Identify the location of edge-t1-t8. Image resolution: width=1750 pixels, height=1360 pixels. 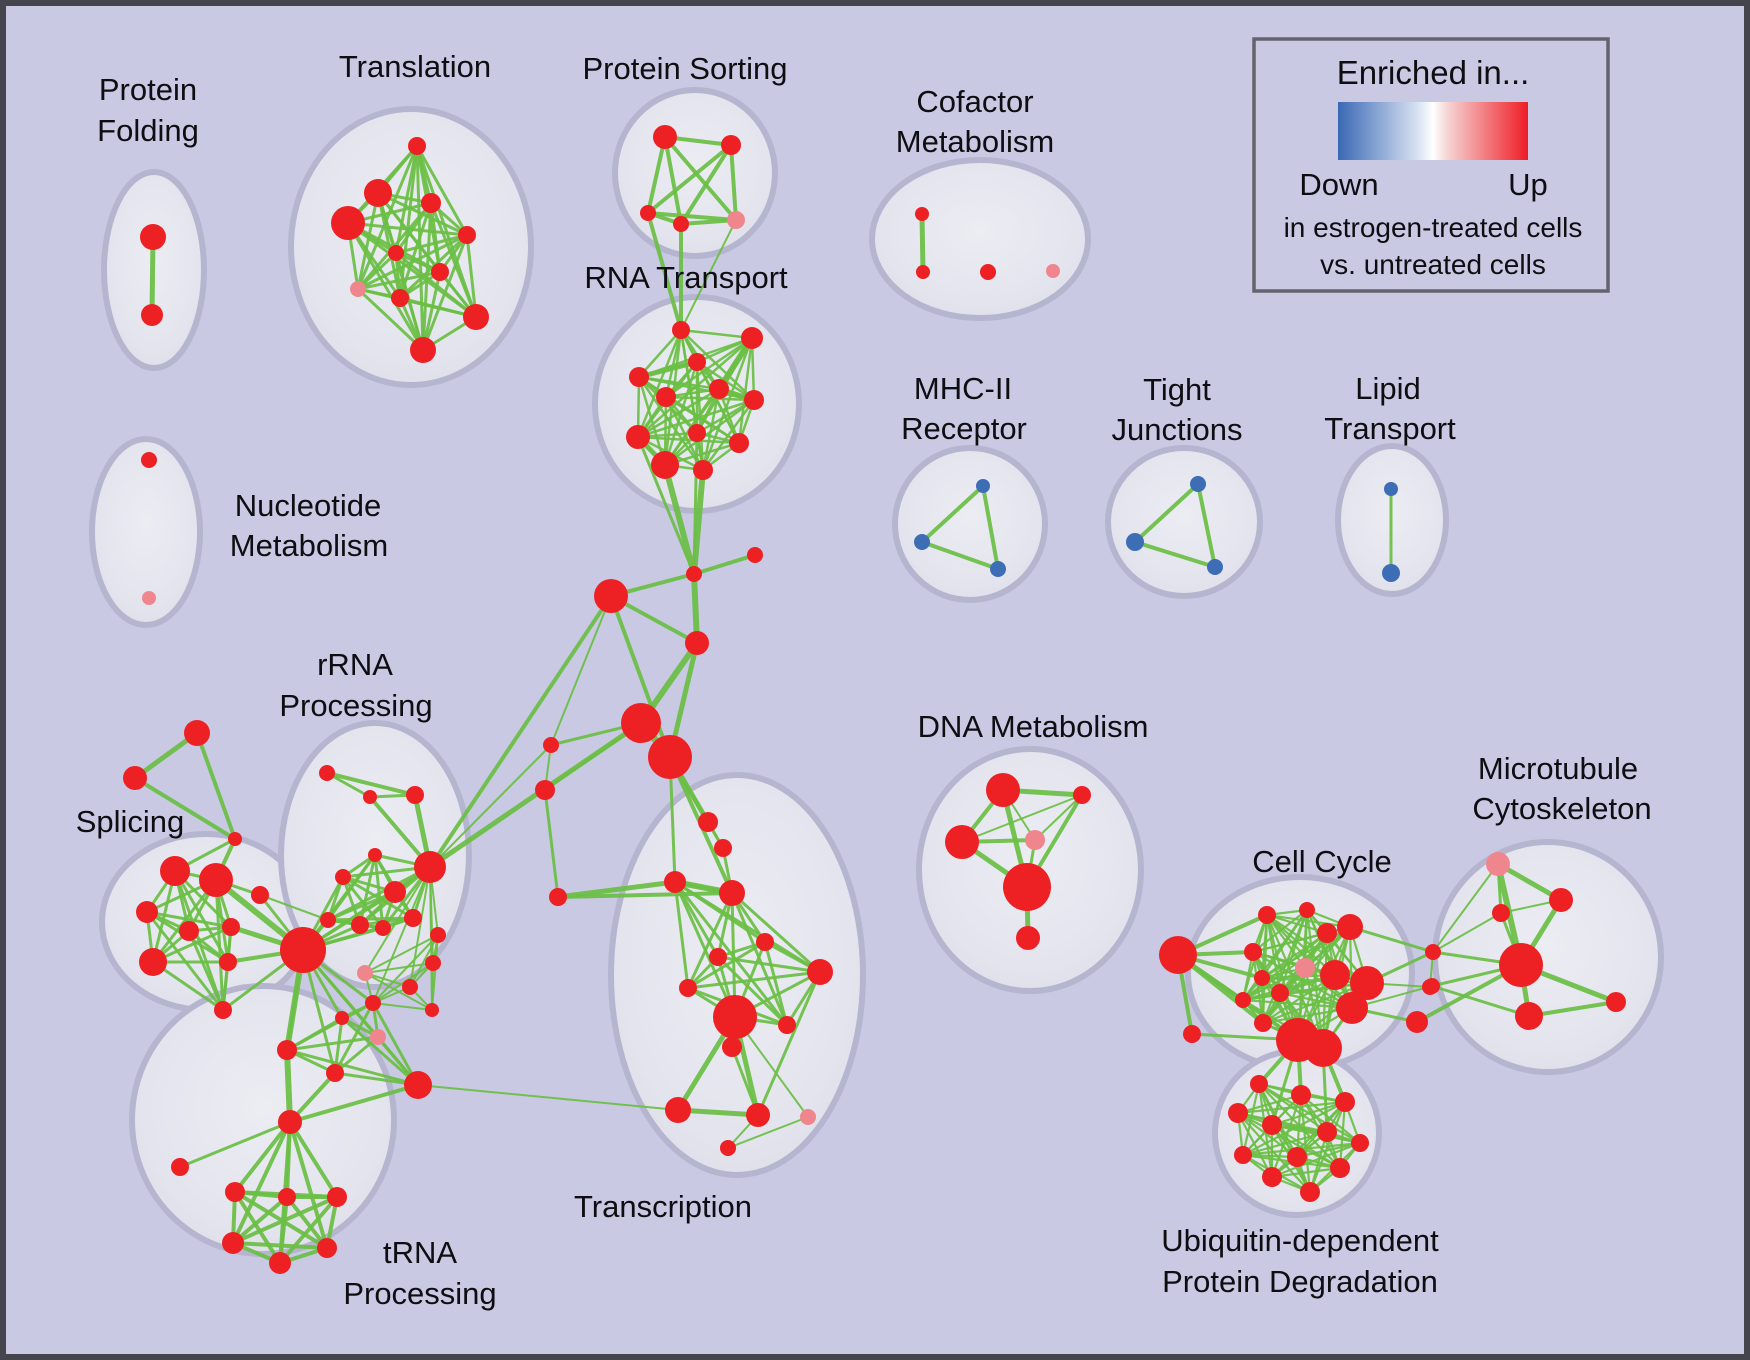
(387, 217).